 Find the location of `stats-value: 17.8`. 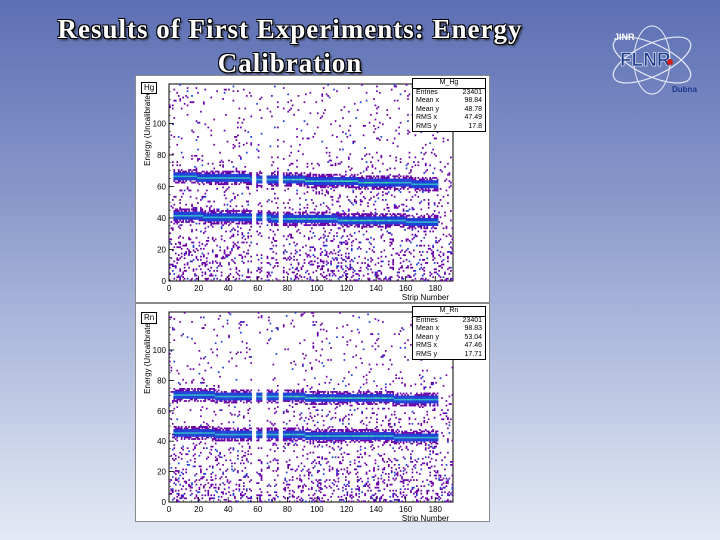

stats-value: 17.8 is located at coordinates (475, 126).